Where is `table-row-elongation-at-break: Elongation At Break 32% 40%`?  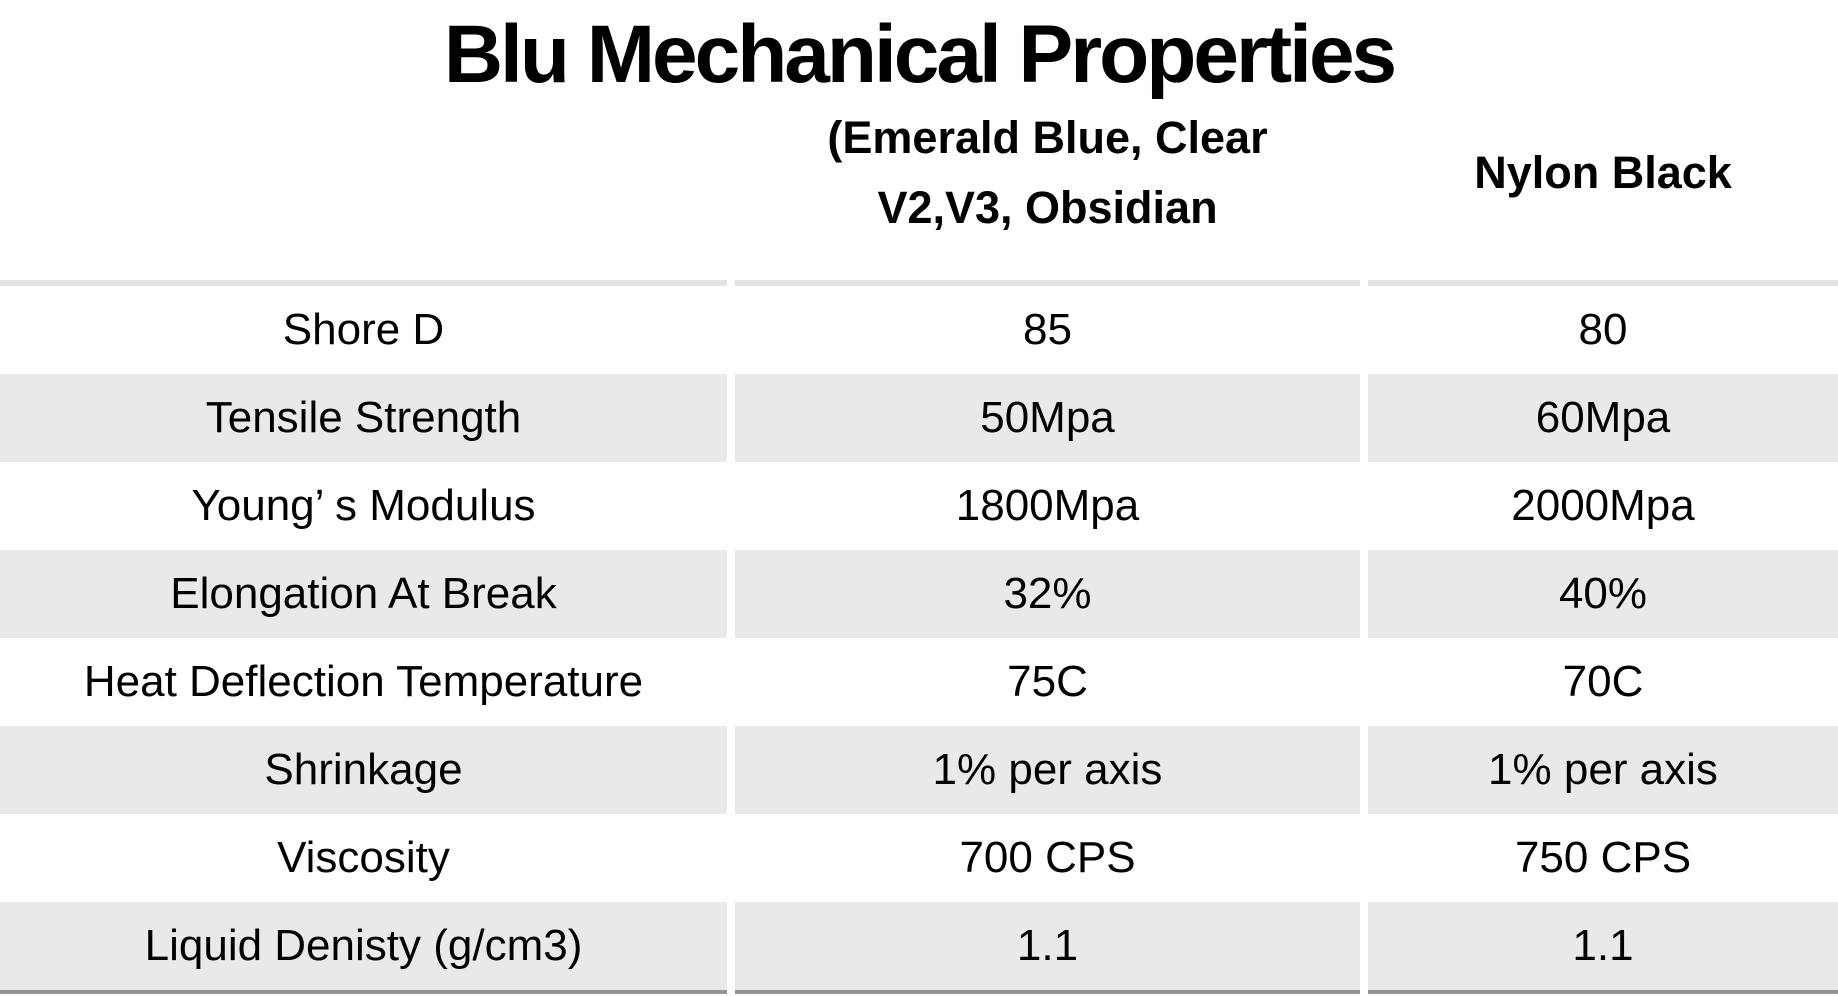
table-row-elongation-at-break: Elongation At Break 32% 40% is located at coordinates (919, 594).